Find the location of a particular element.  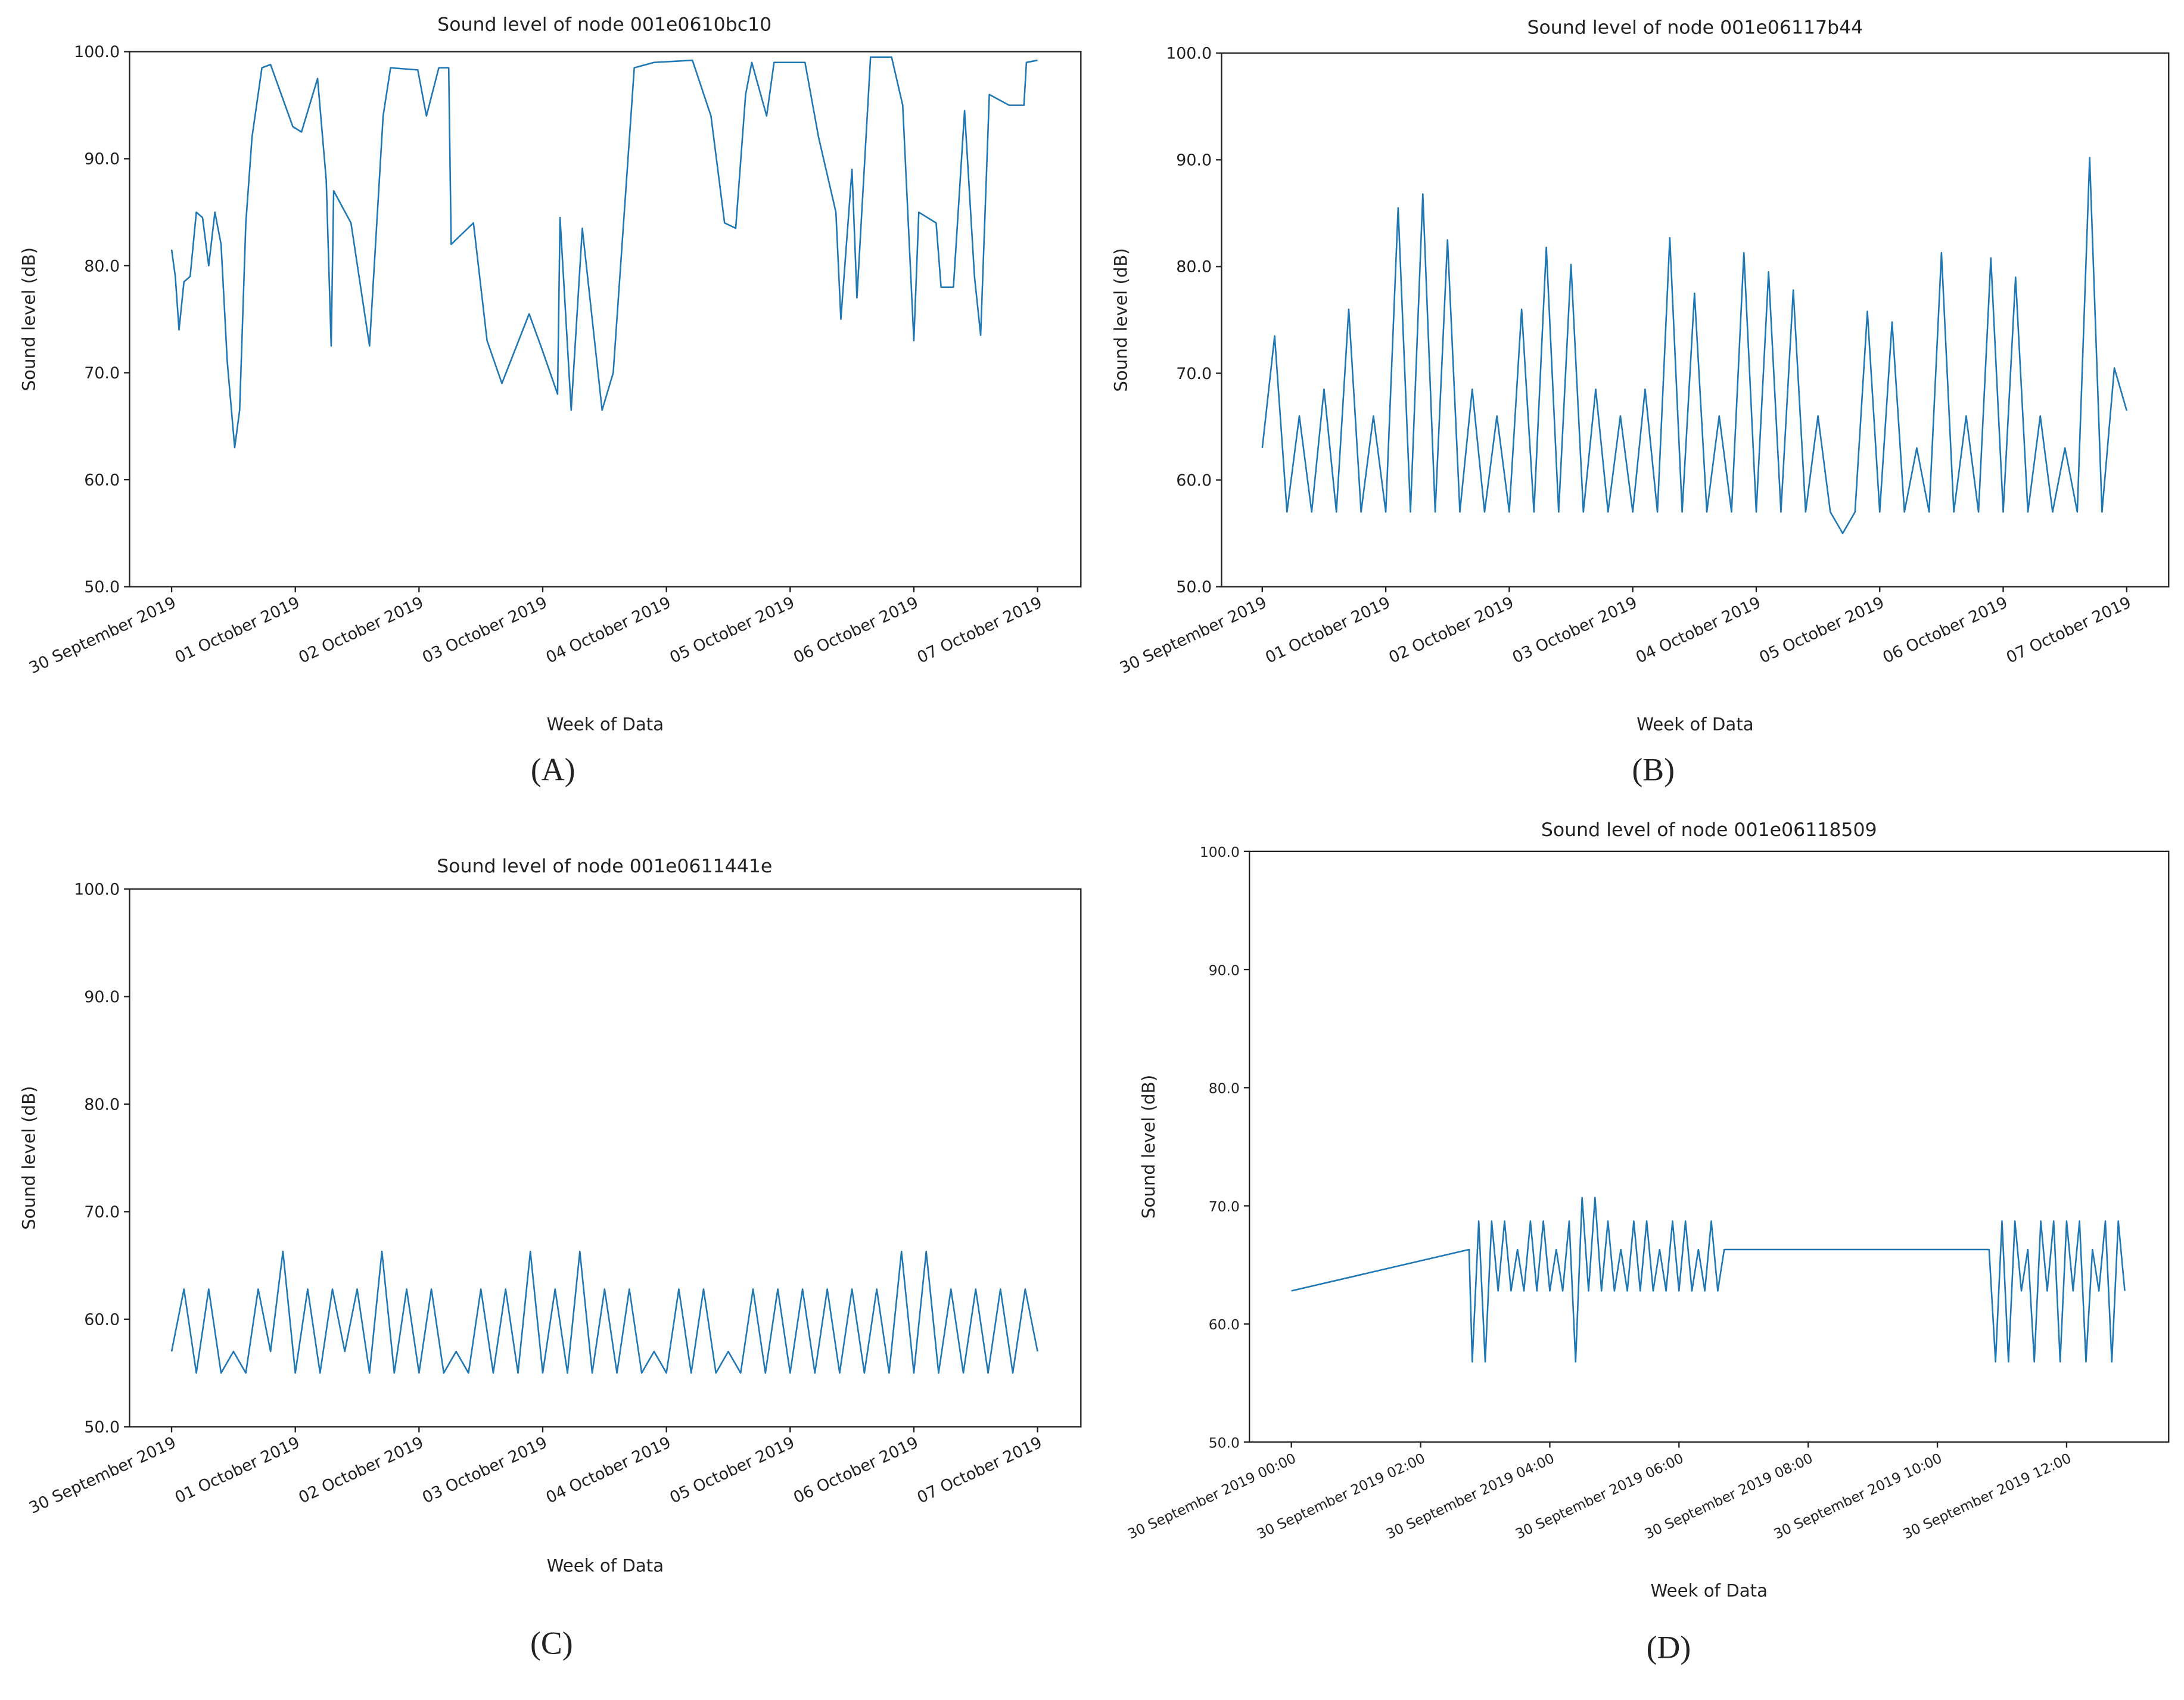

chart-title: Sound level of node 001e0610bc10 is located at coordinates (604, 25).